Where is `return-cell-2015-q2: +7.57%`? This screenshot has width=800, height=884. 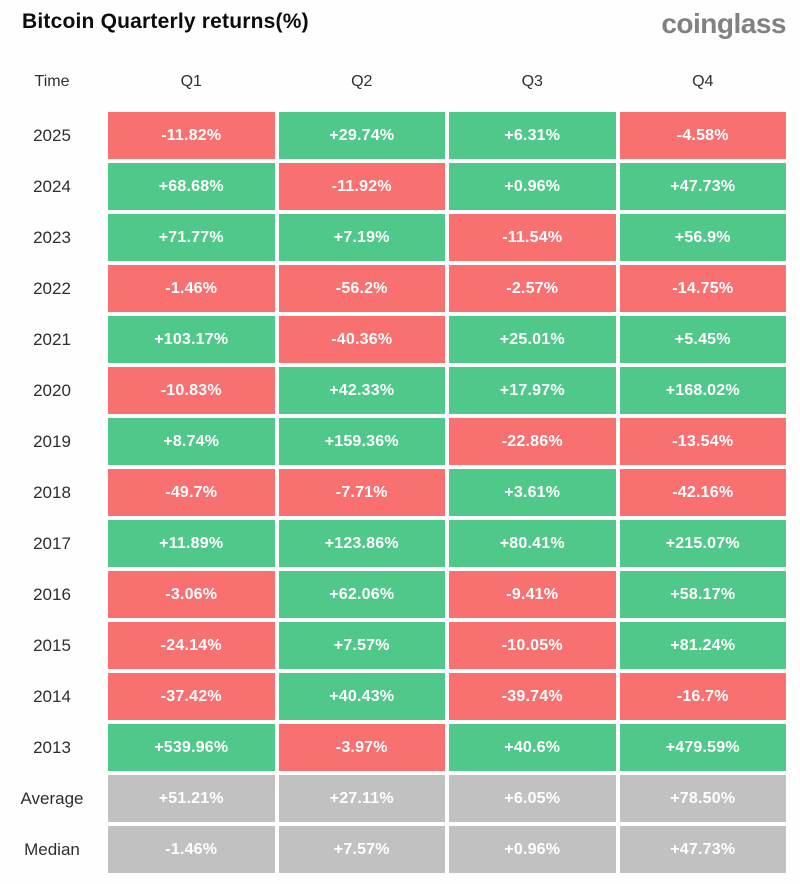 return-cell-2015-q2: +7.57% is located at coordinates (361, 645).